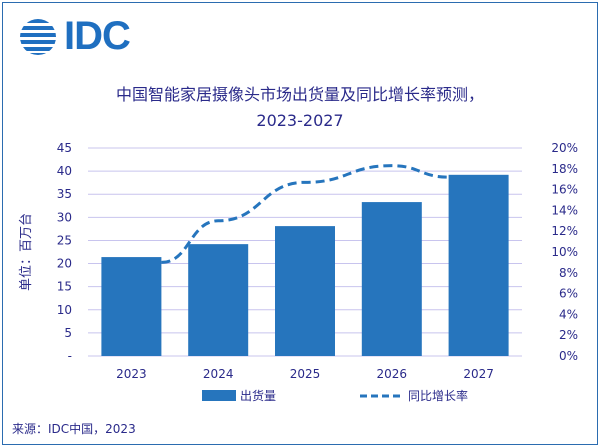  I want to click on legend-label-bar: 出货量, so click(258, 395).